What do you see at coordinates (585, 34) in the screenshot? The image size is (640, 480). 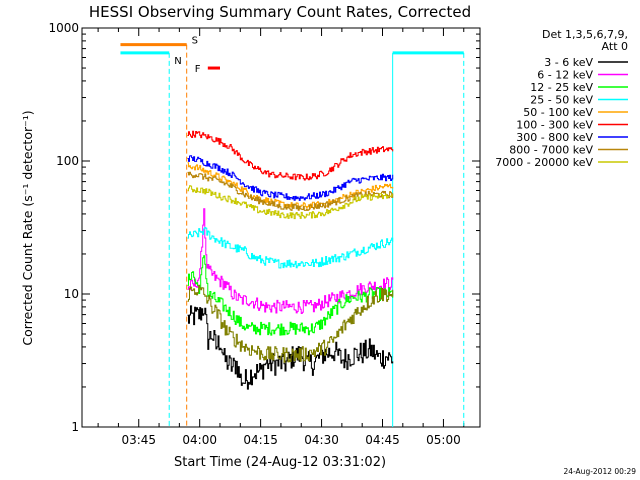 I see `legend-header-line-1: Det 1,3,5,6,7,9,` at bounding box center [585, 34].